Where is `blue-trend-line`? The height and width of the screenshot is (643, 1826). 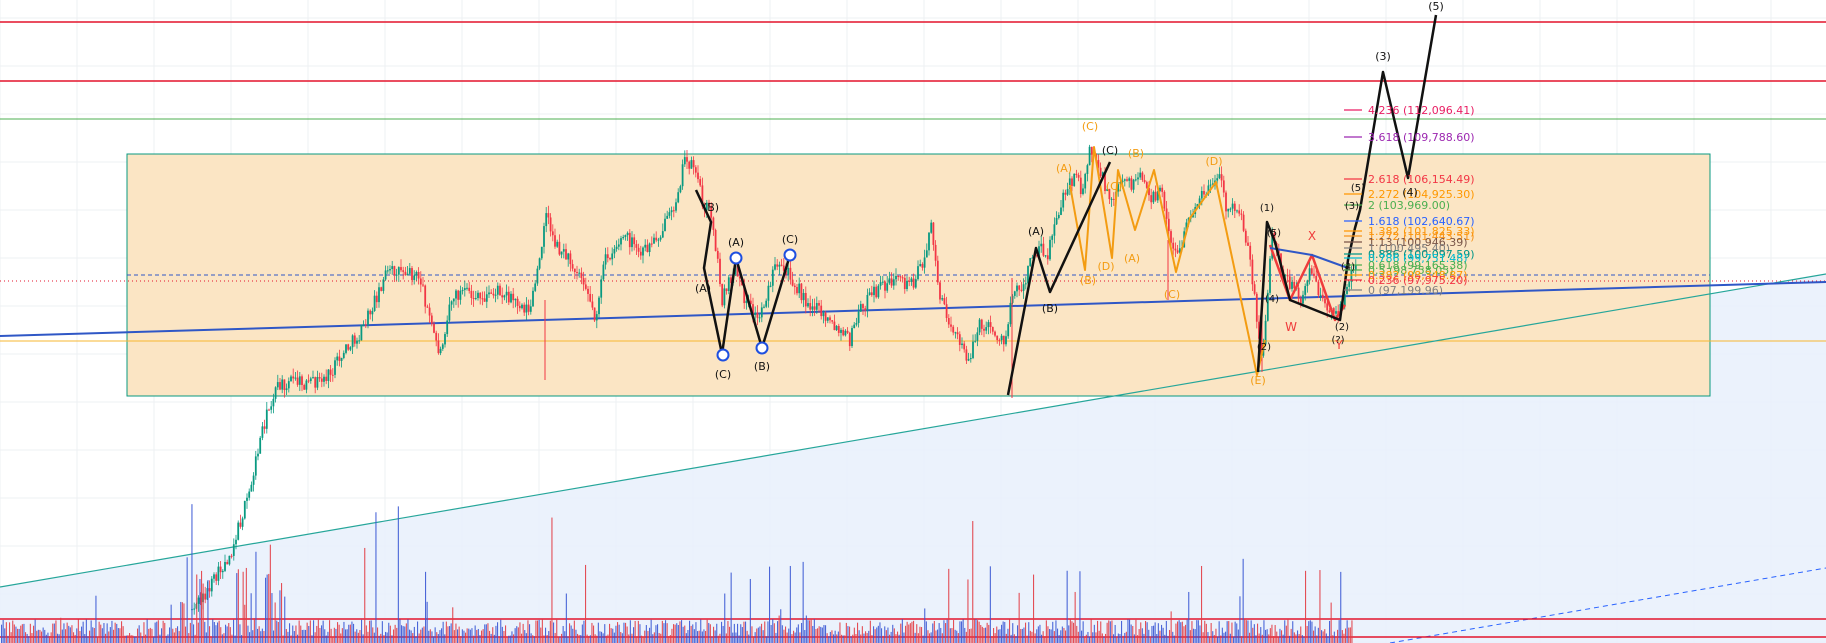
blue-trend-line is located at coordinates (913, 309).